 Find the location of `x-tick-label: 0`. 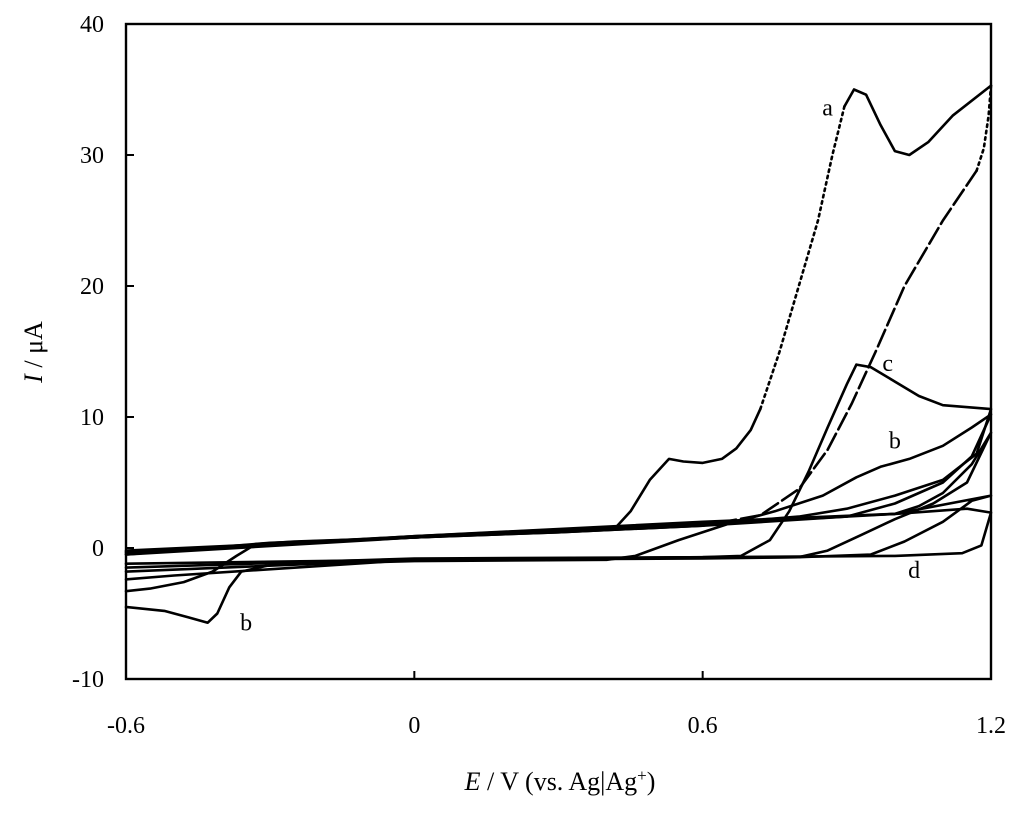

x-tick-label: 0 is located at coordinates (414, 726).